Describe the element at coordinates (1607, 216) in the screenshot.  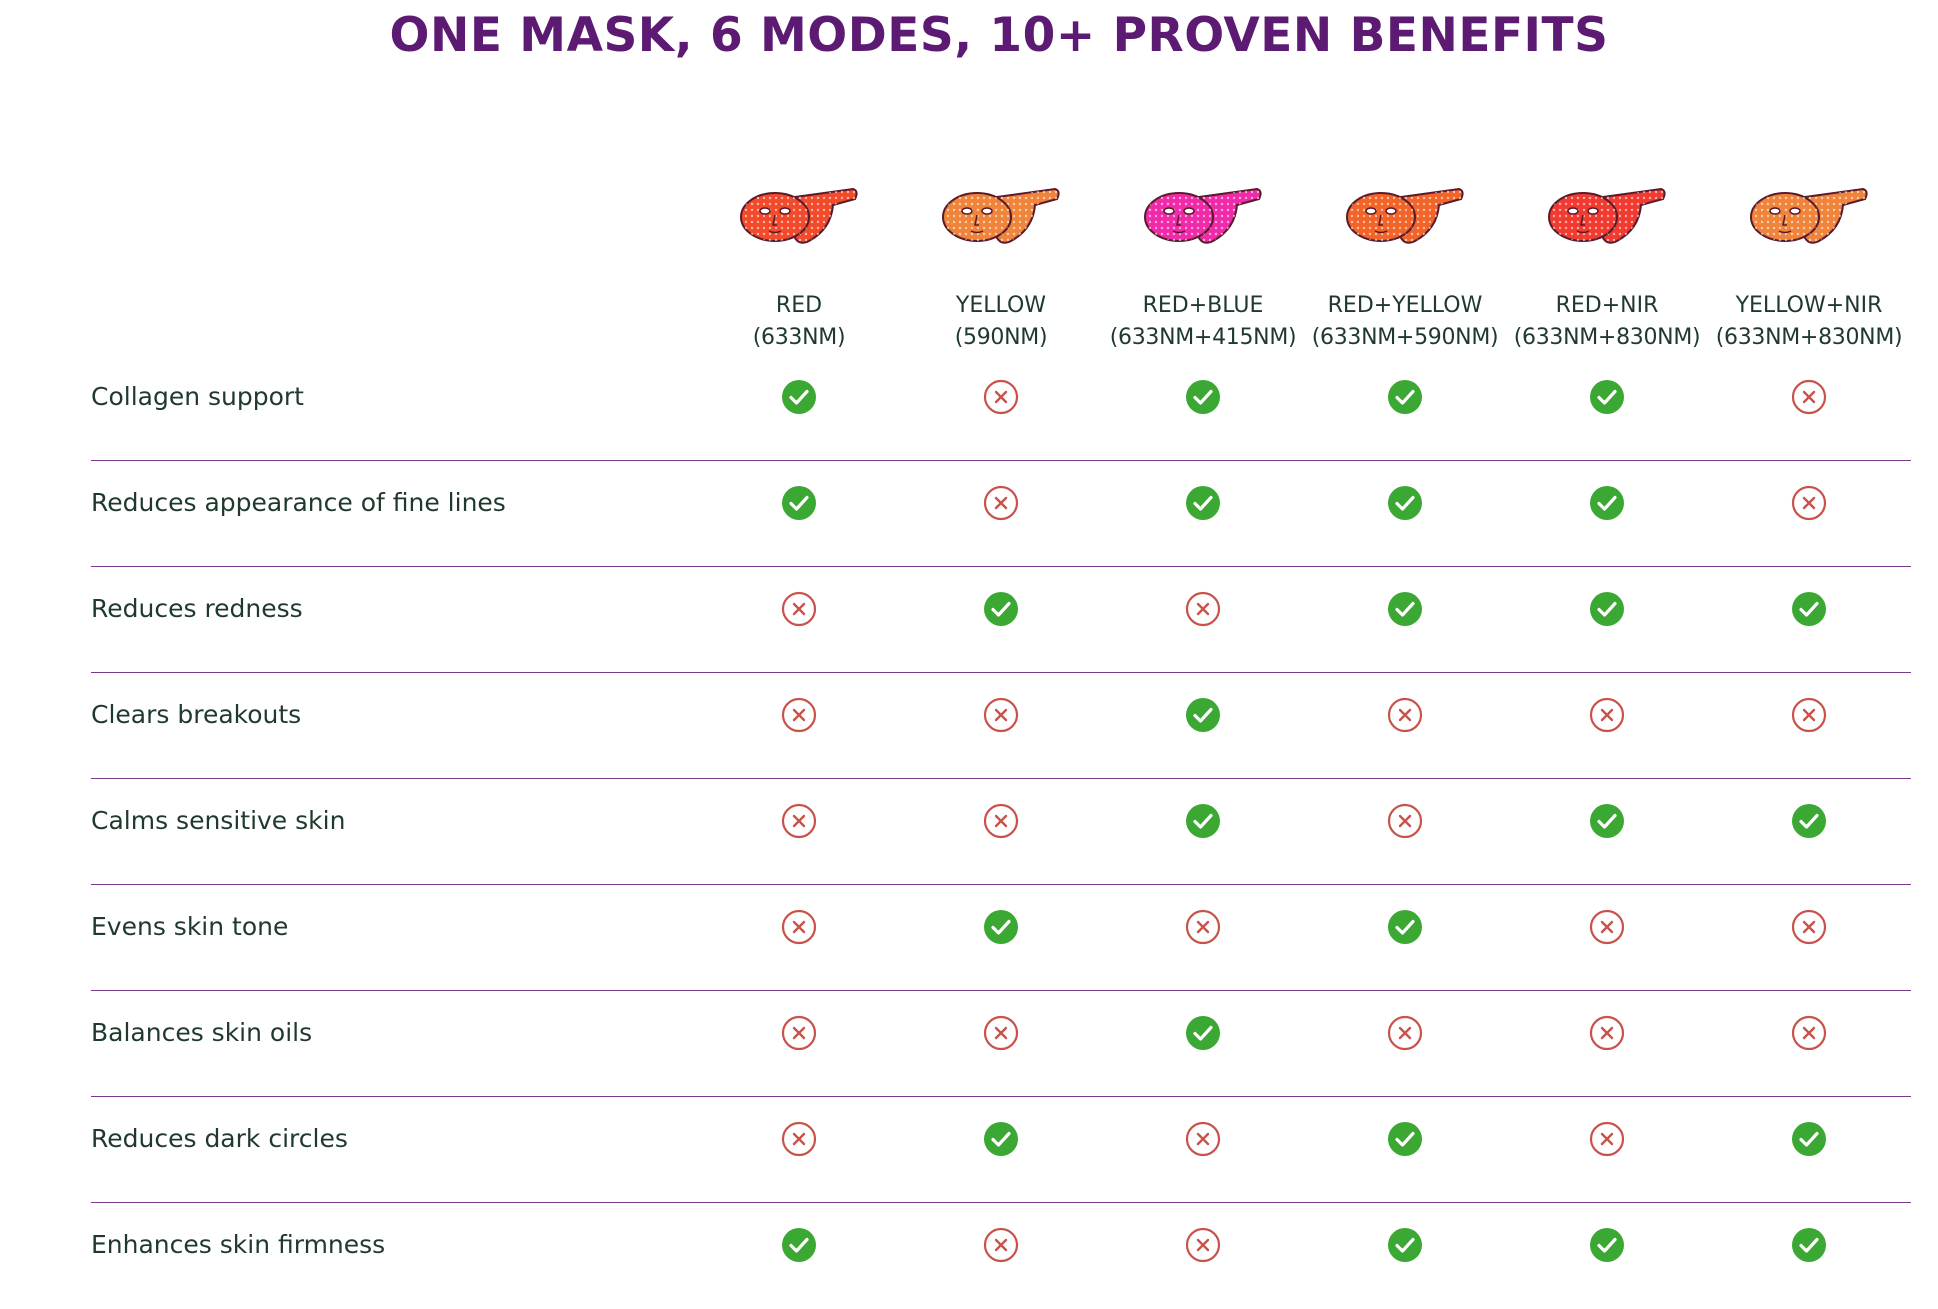
I see `red-nir-mask-icon` at that location.